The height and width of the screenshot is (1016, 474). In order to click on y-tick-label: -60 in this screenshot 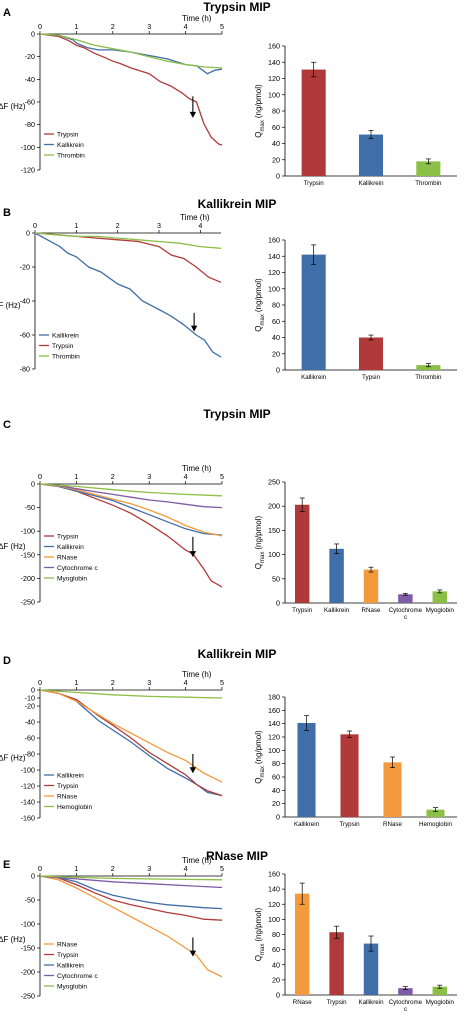, I will do `click(30, 738)`.